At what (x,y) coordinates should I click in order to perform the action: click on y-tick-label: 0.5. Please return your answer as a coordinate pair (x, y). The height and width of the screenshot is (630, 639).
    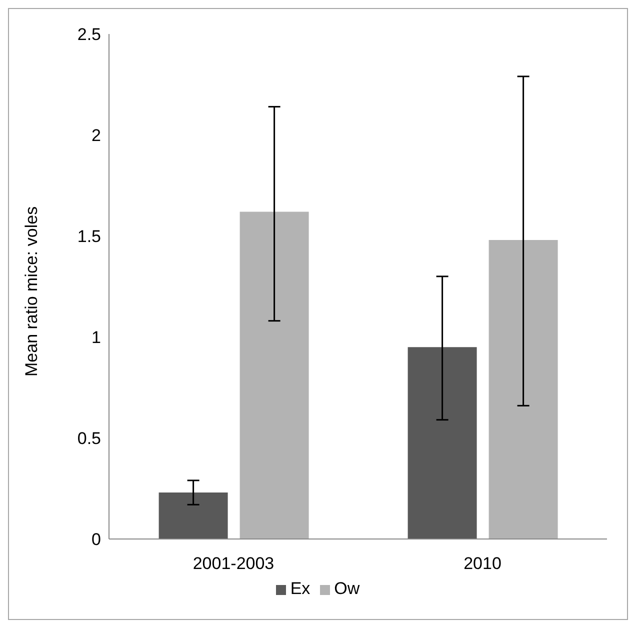
    Looking at the image, I should click on (89, 438).